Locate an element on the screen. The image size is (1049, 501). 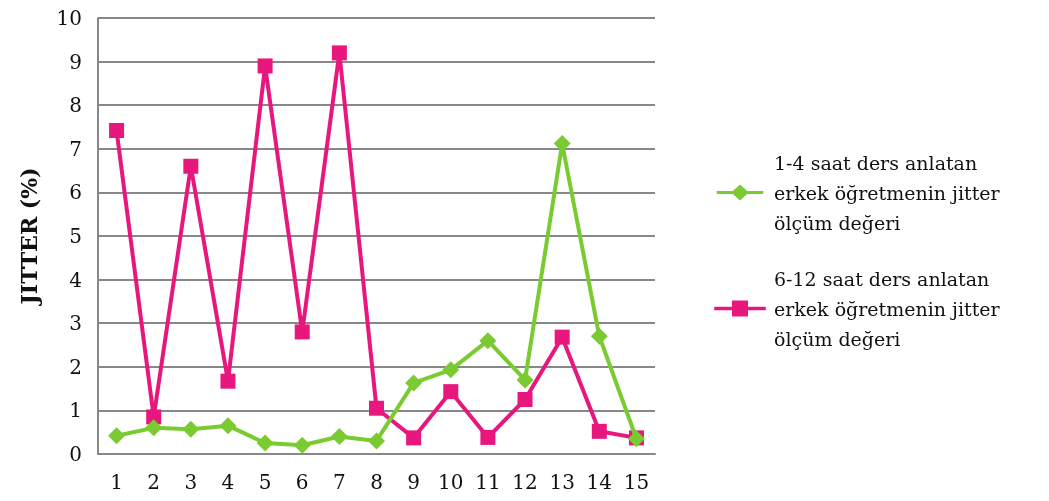
y-tick-label: 8 is located at coordinates (75, 105).